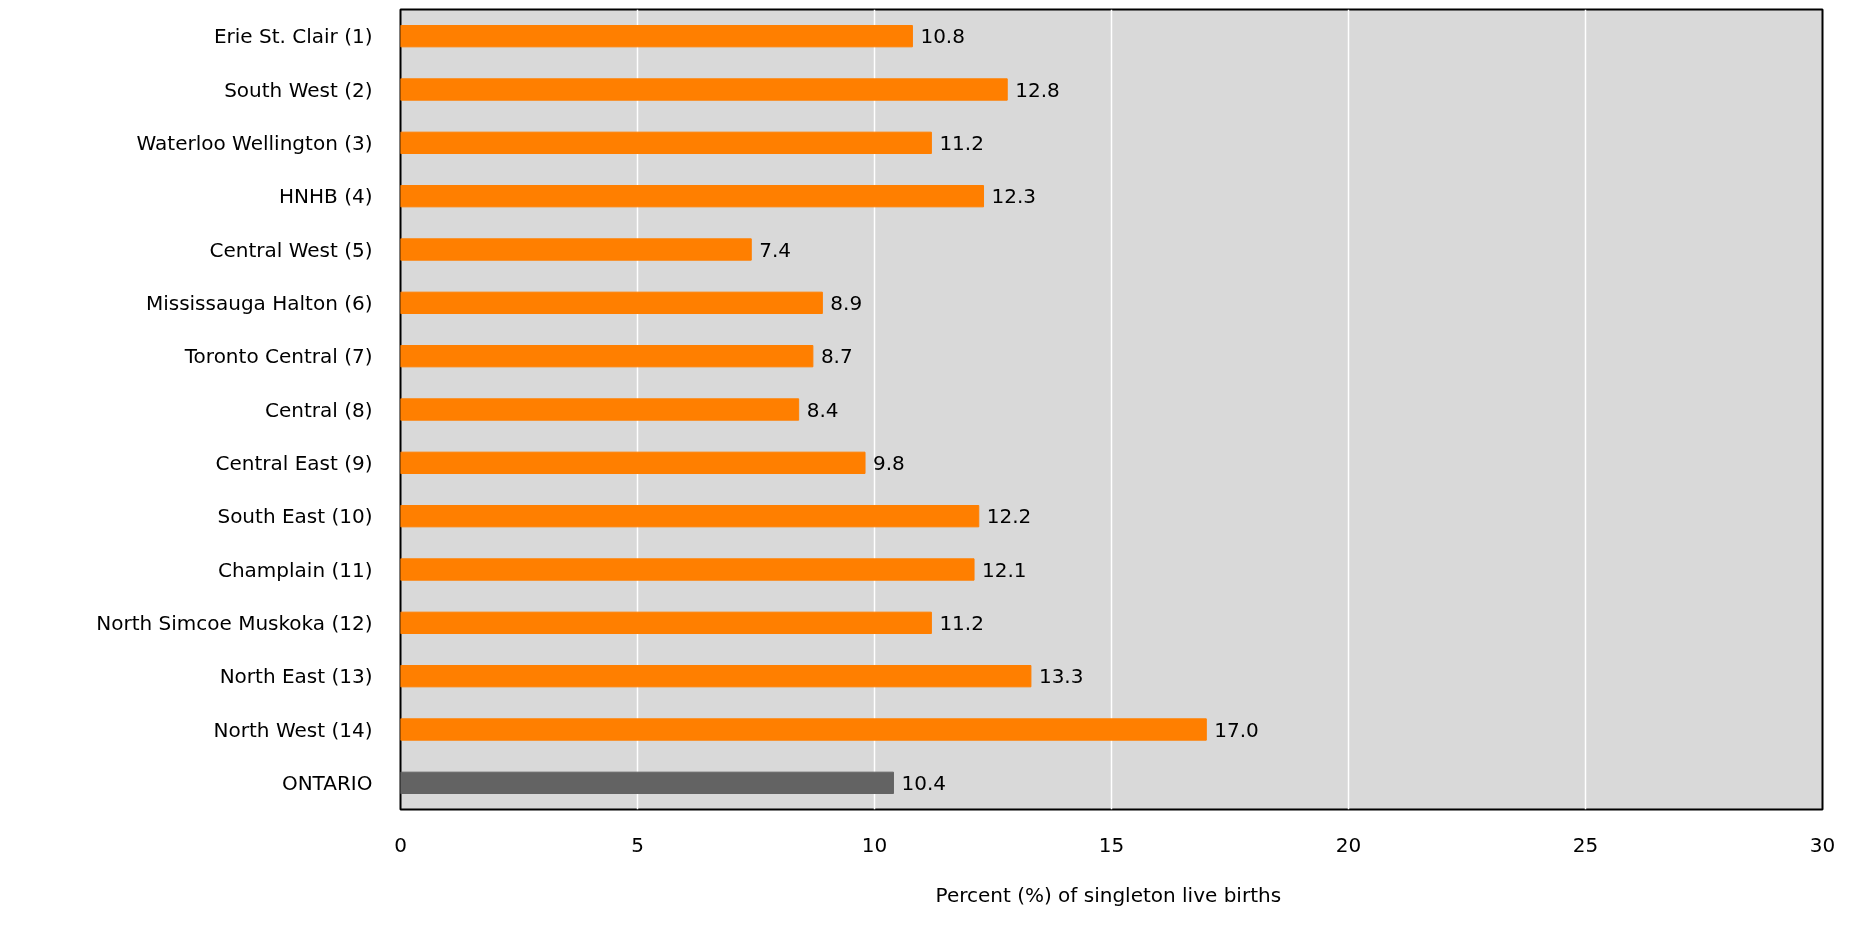 The width and height of the screenshot is (1858, 926). What do you see at coordinates (254, 142) in the screenshot?
I see `y-tick-label: Waterloo Wellington (3)` at bounding box center [254, 142].